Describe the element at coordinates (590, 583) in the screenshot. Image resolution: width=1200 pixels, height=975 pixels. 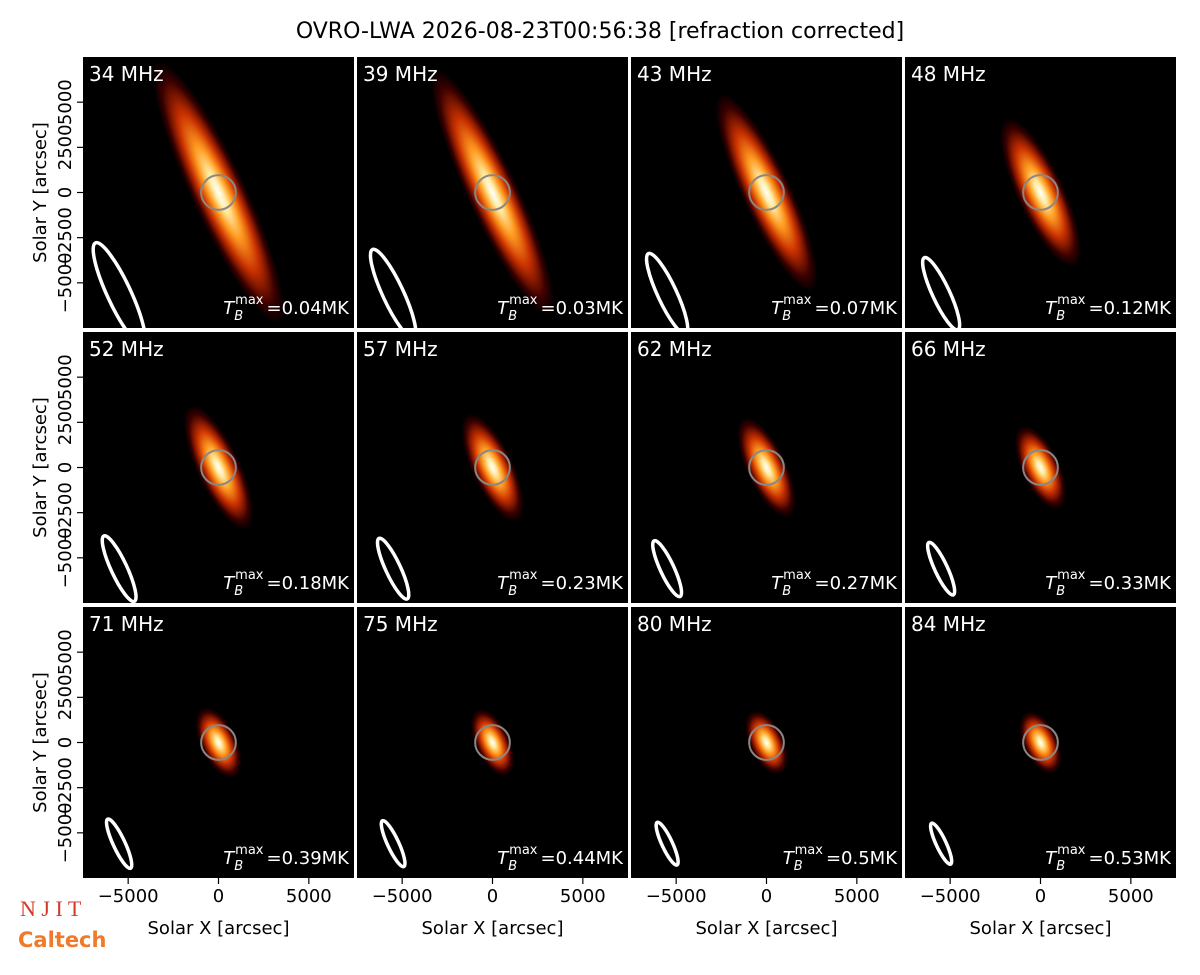
I see `tb-value: 0.23MK` at that location.